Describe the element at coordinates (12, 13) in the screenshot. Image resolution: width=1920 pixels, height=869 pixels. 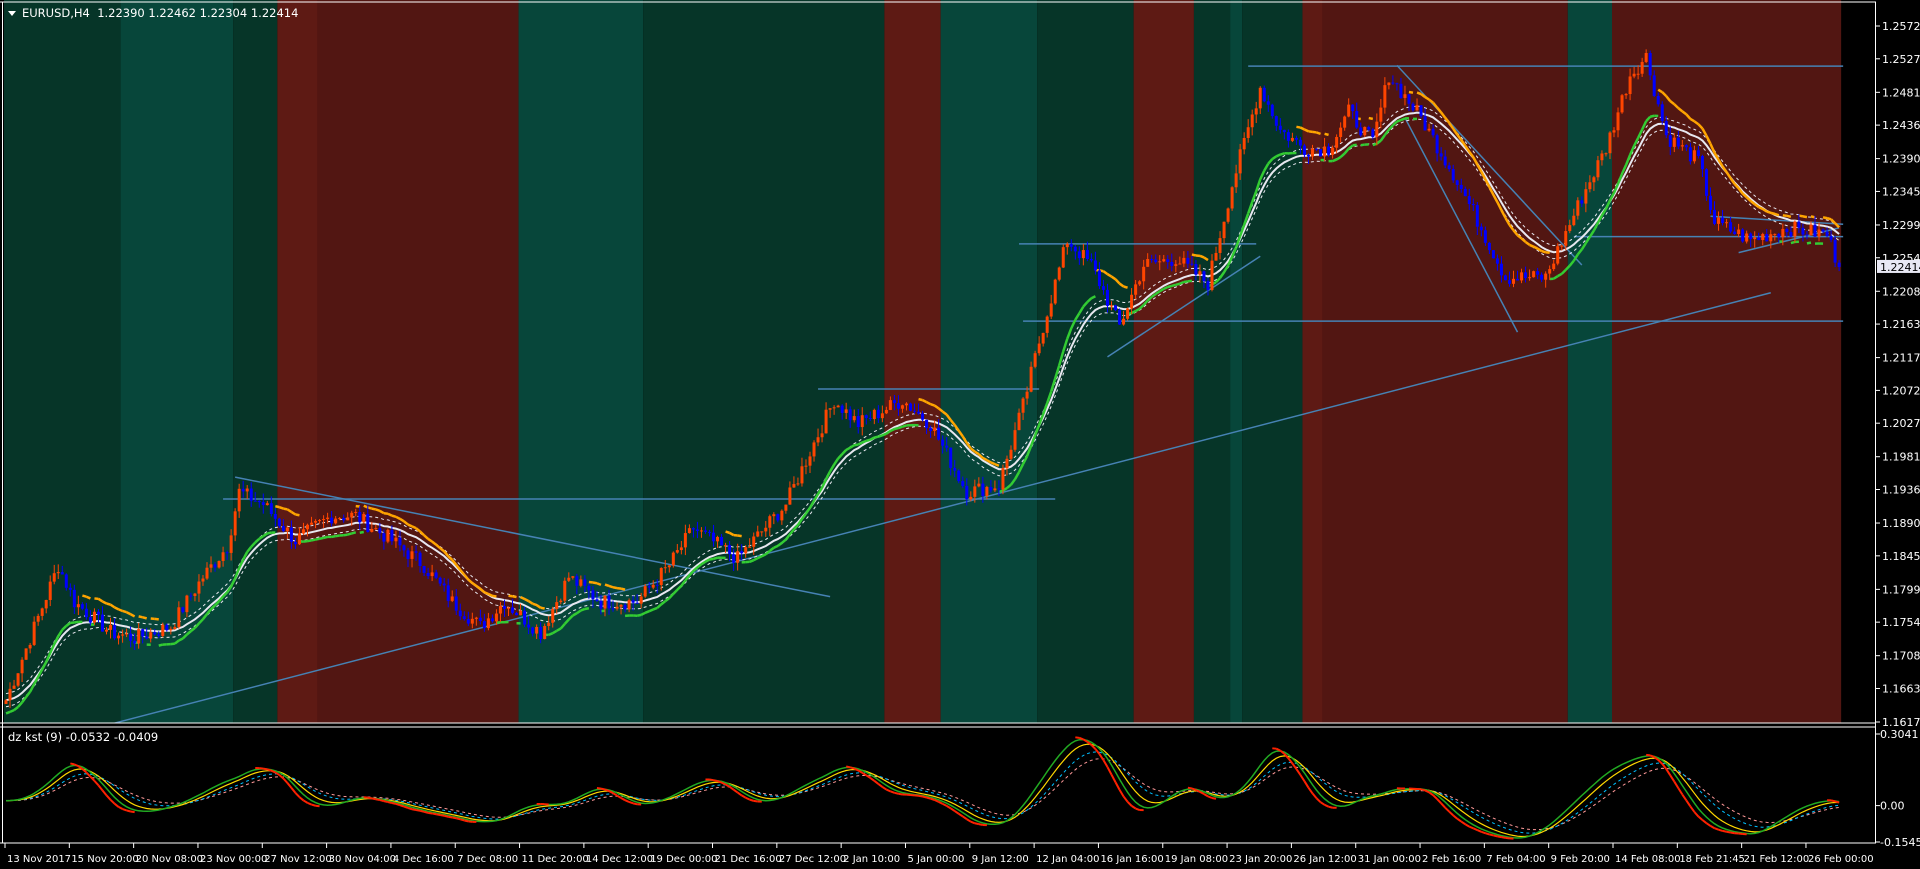
I see `dropdown-triangle-icon` at that location.